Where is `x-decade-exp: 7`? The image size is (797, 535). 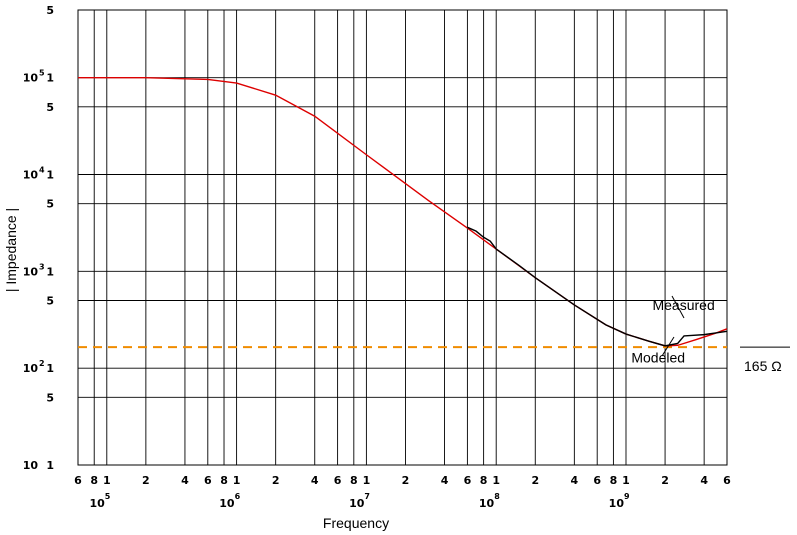 x-decade-exp: 7 is located at coordinates (367, 496).